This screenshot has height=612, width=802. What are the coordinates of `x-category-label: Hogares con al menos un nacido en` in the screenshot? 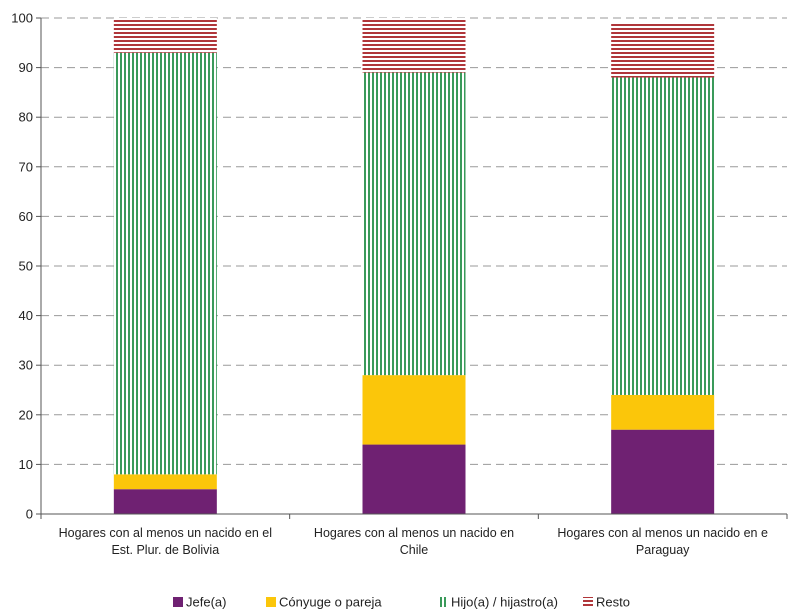 It's located at (414, 533).